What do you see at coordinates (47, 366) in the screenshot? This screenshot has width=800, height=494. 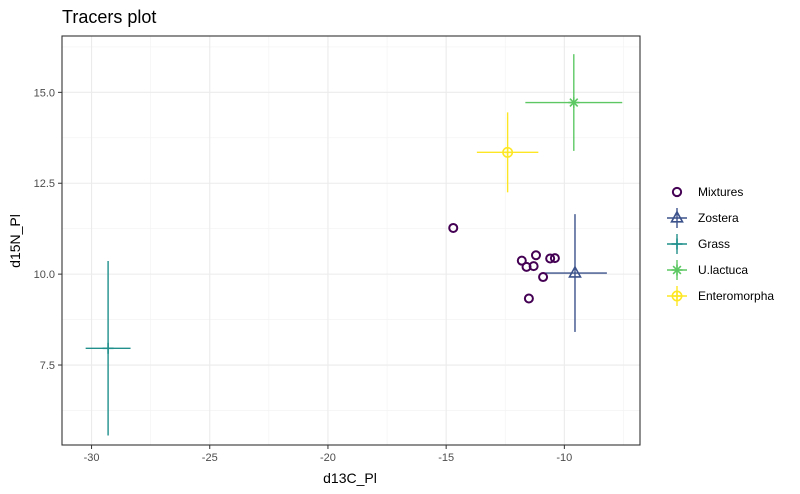 I see `y-tick-label: 7.5` at bounding box center [47, 366].